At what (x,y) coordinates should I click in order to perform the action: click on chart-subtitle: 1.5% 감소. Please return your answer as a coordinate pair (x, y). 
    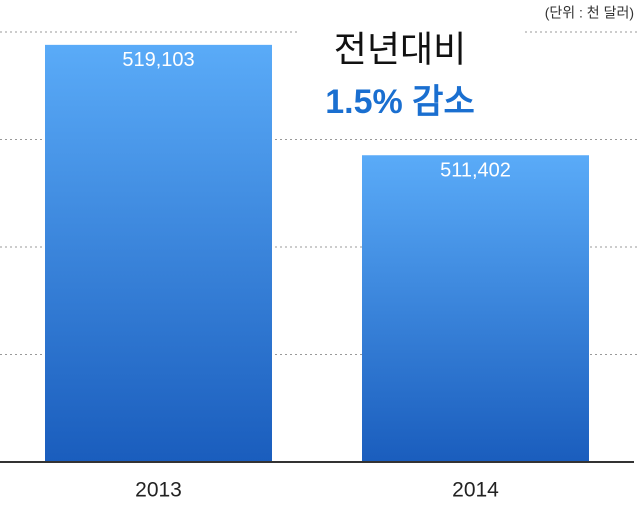
    Looking at the image, I should click on (400, 102).